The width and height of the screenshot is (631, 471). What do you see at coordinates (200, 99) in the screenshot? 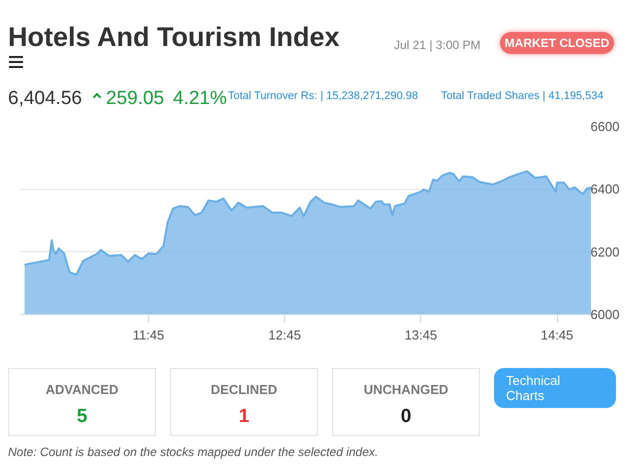
I see `text: 4.21%` at bounding box center [200, 99].